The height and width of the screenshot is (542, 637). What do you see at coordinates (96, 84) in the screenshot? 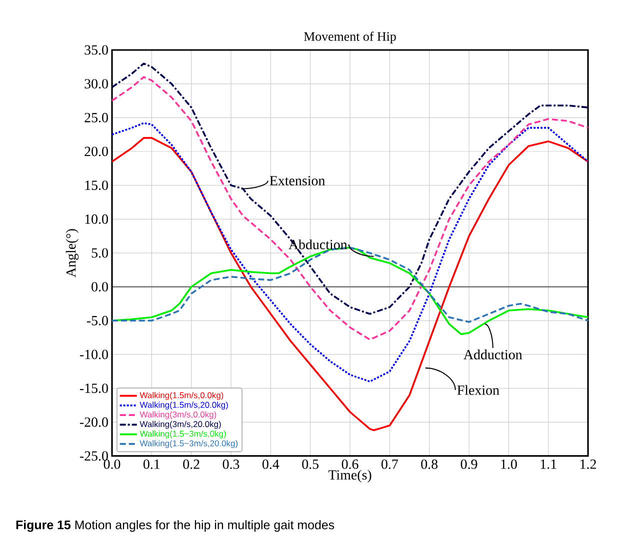
I see `y-tick-label: 30.0` at bounding box center [96, 84].